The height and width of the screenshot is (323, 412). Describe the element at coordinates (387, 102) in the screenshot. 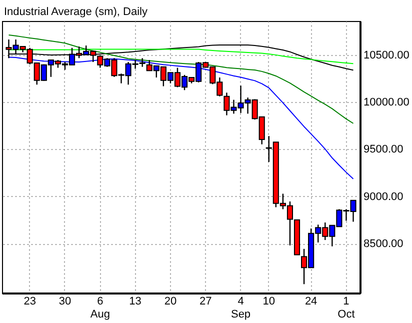

I see `y-tick-label: 10000.00` at that location.